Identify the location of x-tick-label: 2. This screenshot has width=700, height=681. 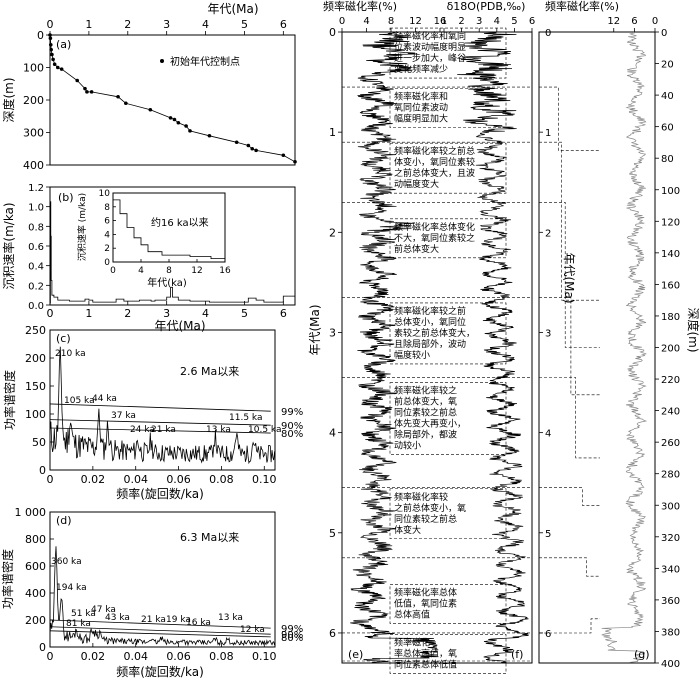
(127, 313).